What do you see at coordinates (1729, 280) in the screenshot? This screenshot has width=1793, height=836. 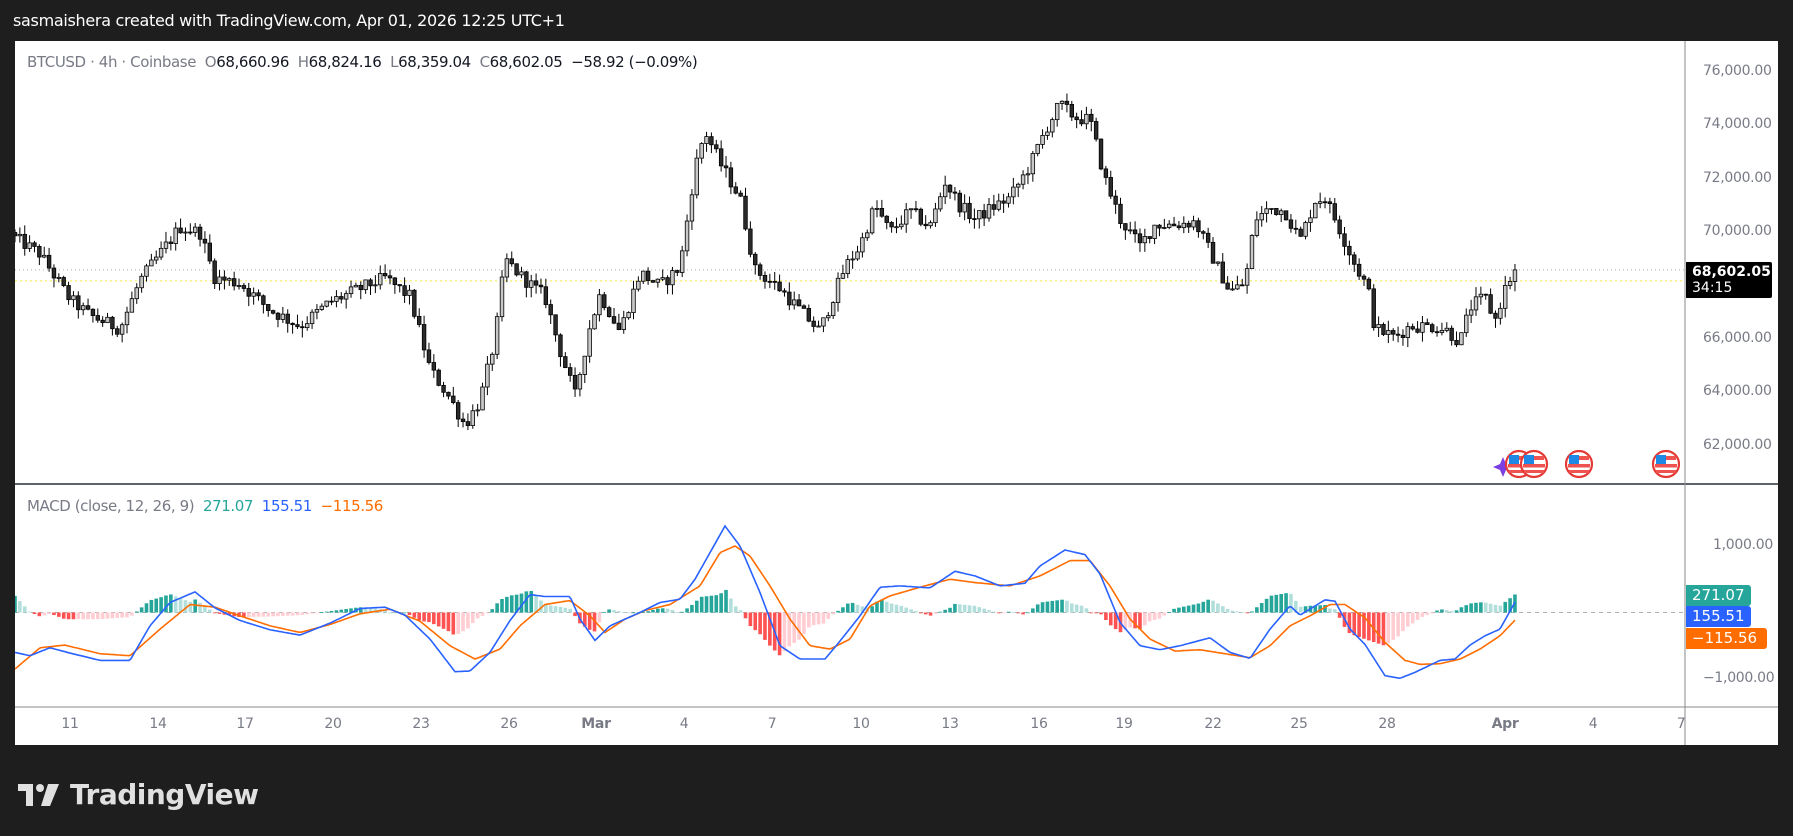 I see `last-price-tag: 68,602.05 34:15` at bounding box center [1729, 280].